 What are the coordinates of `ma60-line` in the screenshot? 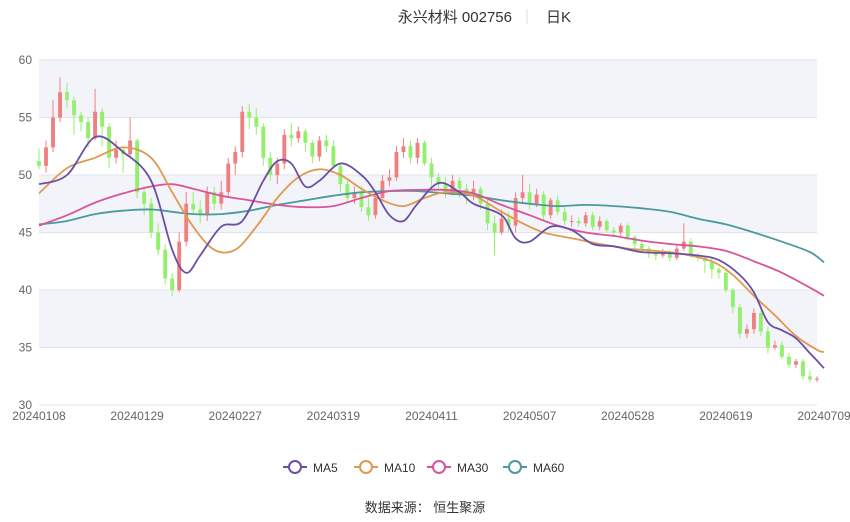 It's located at (431, 226).